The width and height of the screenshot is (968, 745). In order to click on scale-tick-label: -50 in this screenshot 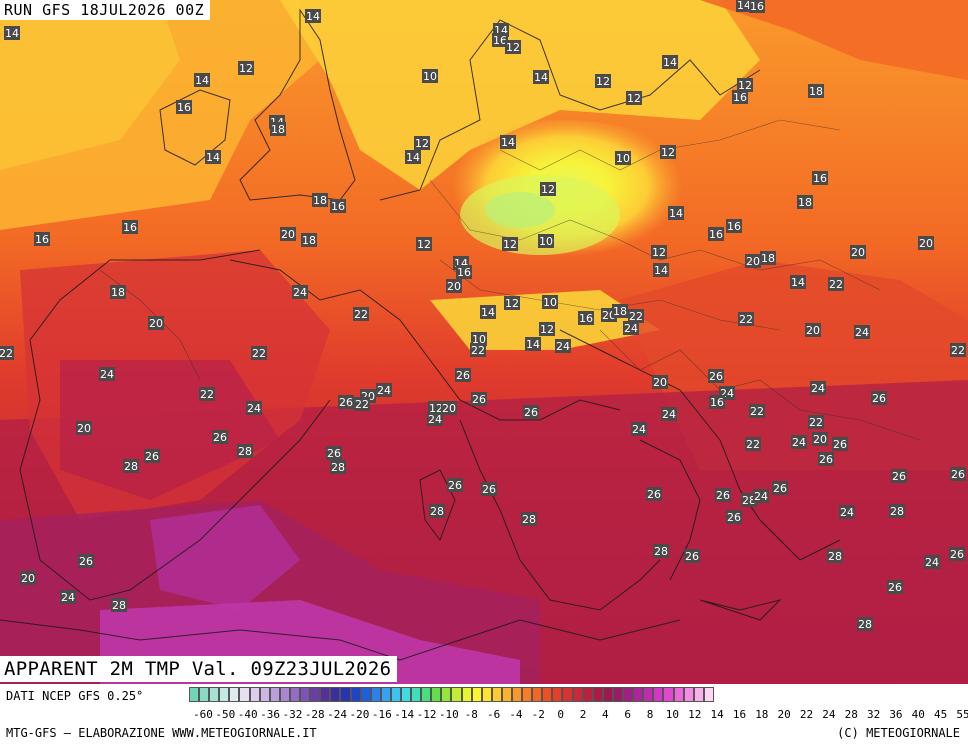, I will do `click(225, 714)`.